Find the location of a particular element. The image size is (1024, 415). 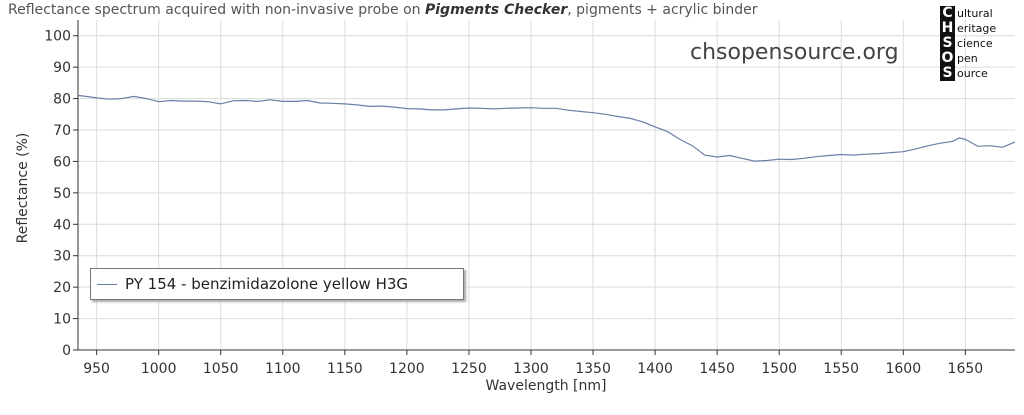

logo-letter: C is located at coordinates (947, 13).